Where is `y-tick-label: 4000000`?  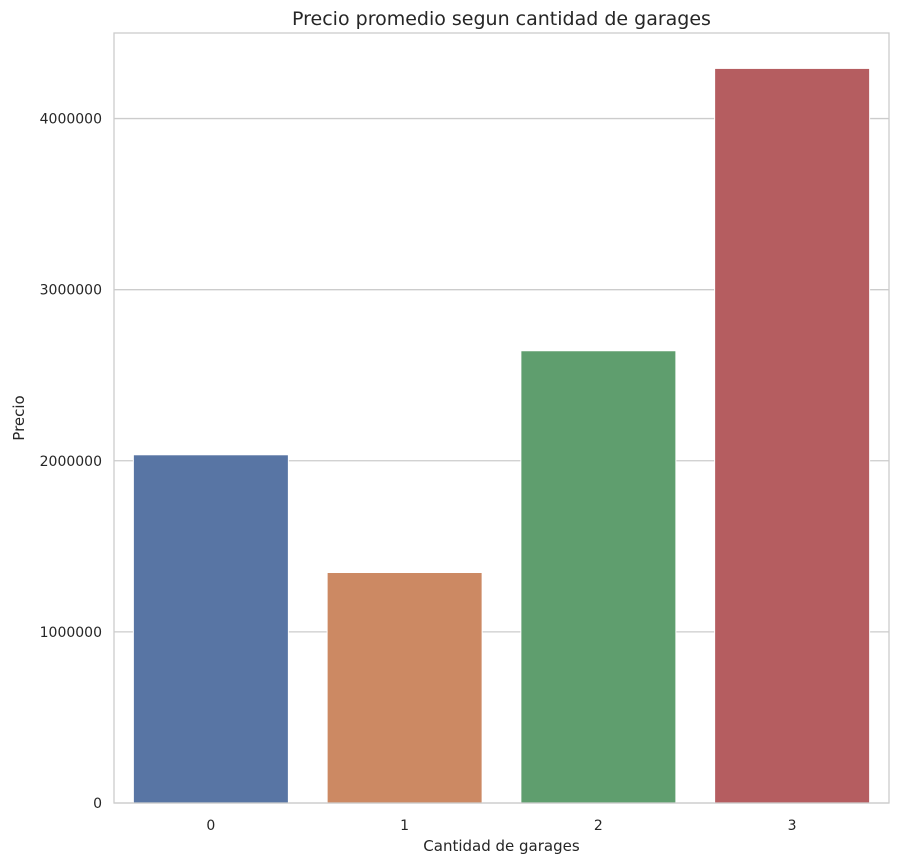
y-tick-label: 4000000 is located at coordinates (71, 120).